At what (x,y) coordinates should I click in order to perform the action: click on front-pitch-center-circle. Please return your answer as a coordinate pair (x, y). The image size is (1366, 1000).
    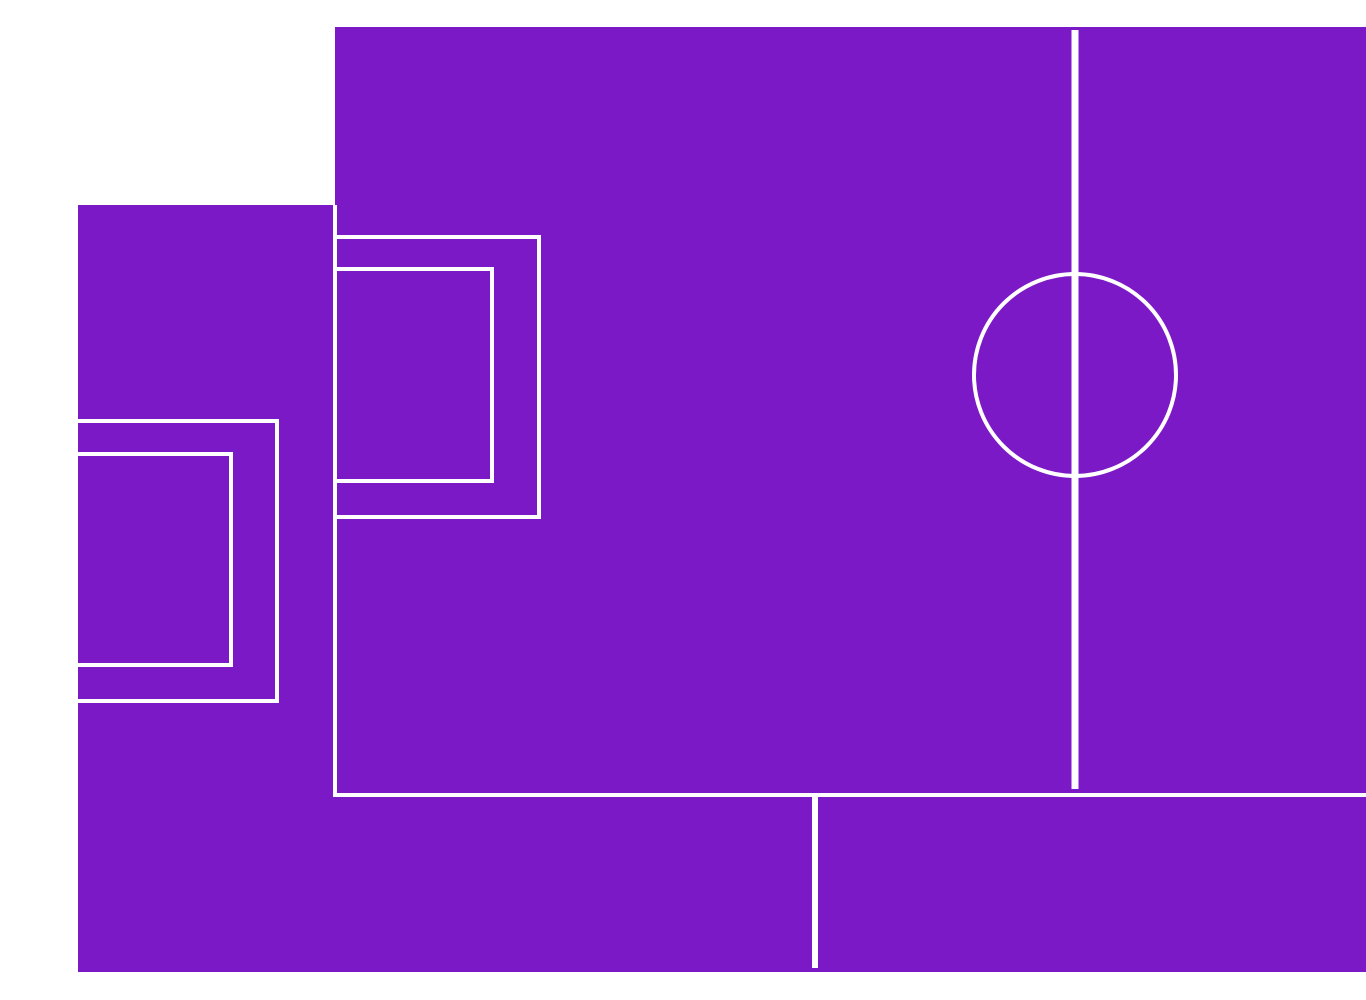
    Looking at the image, I should click on (1075, 375).